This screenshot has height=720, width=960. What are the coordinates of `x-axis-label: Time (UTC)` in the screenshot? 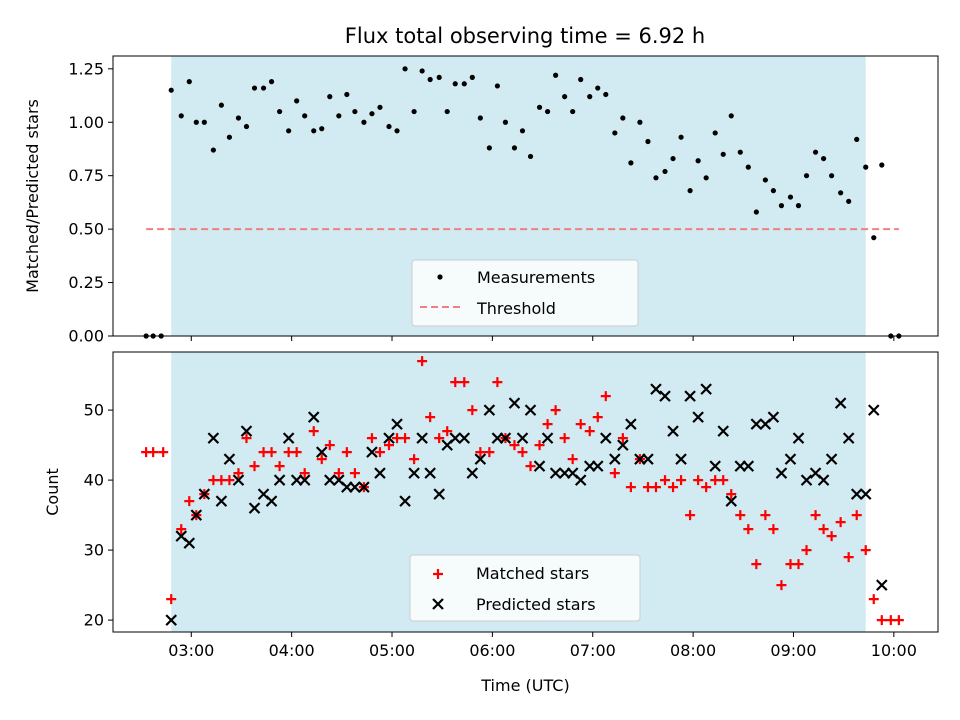 It's located at (524, 685).